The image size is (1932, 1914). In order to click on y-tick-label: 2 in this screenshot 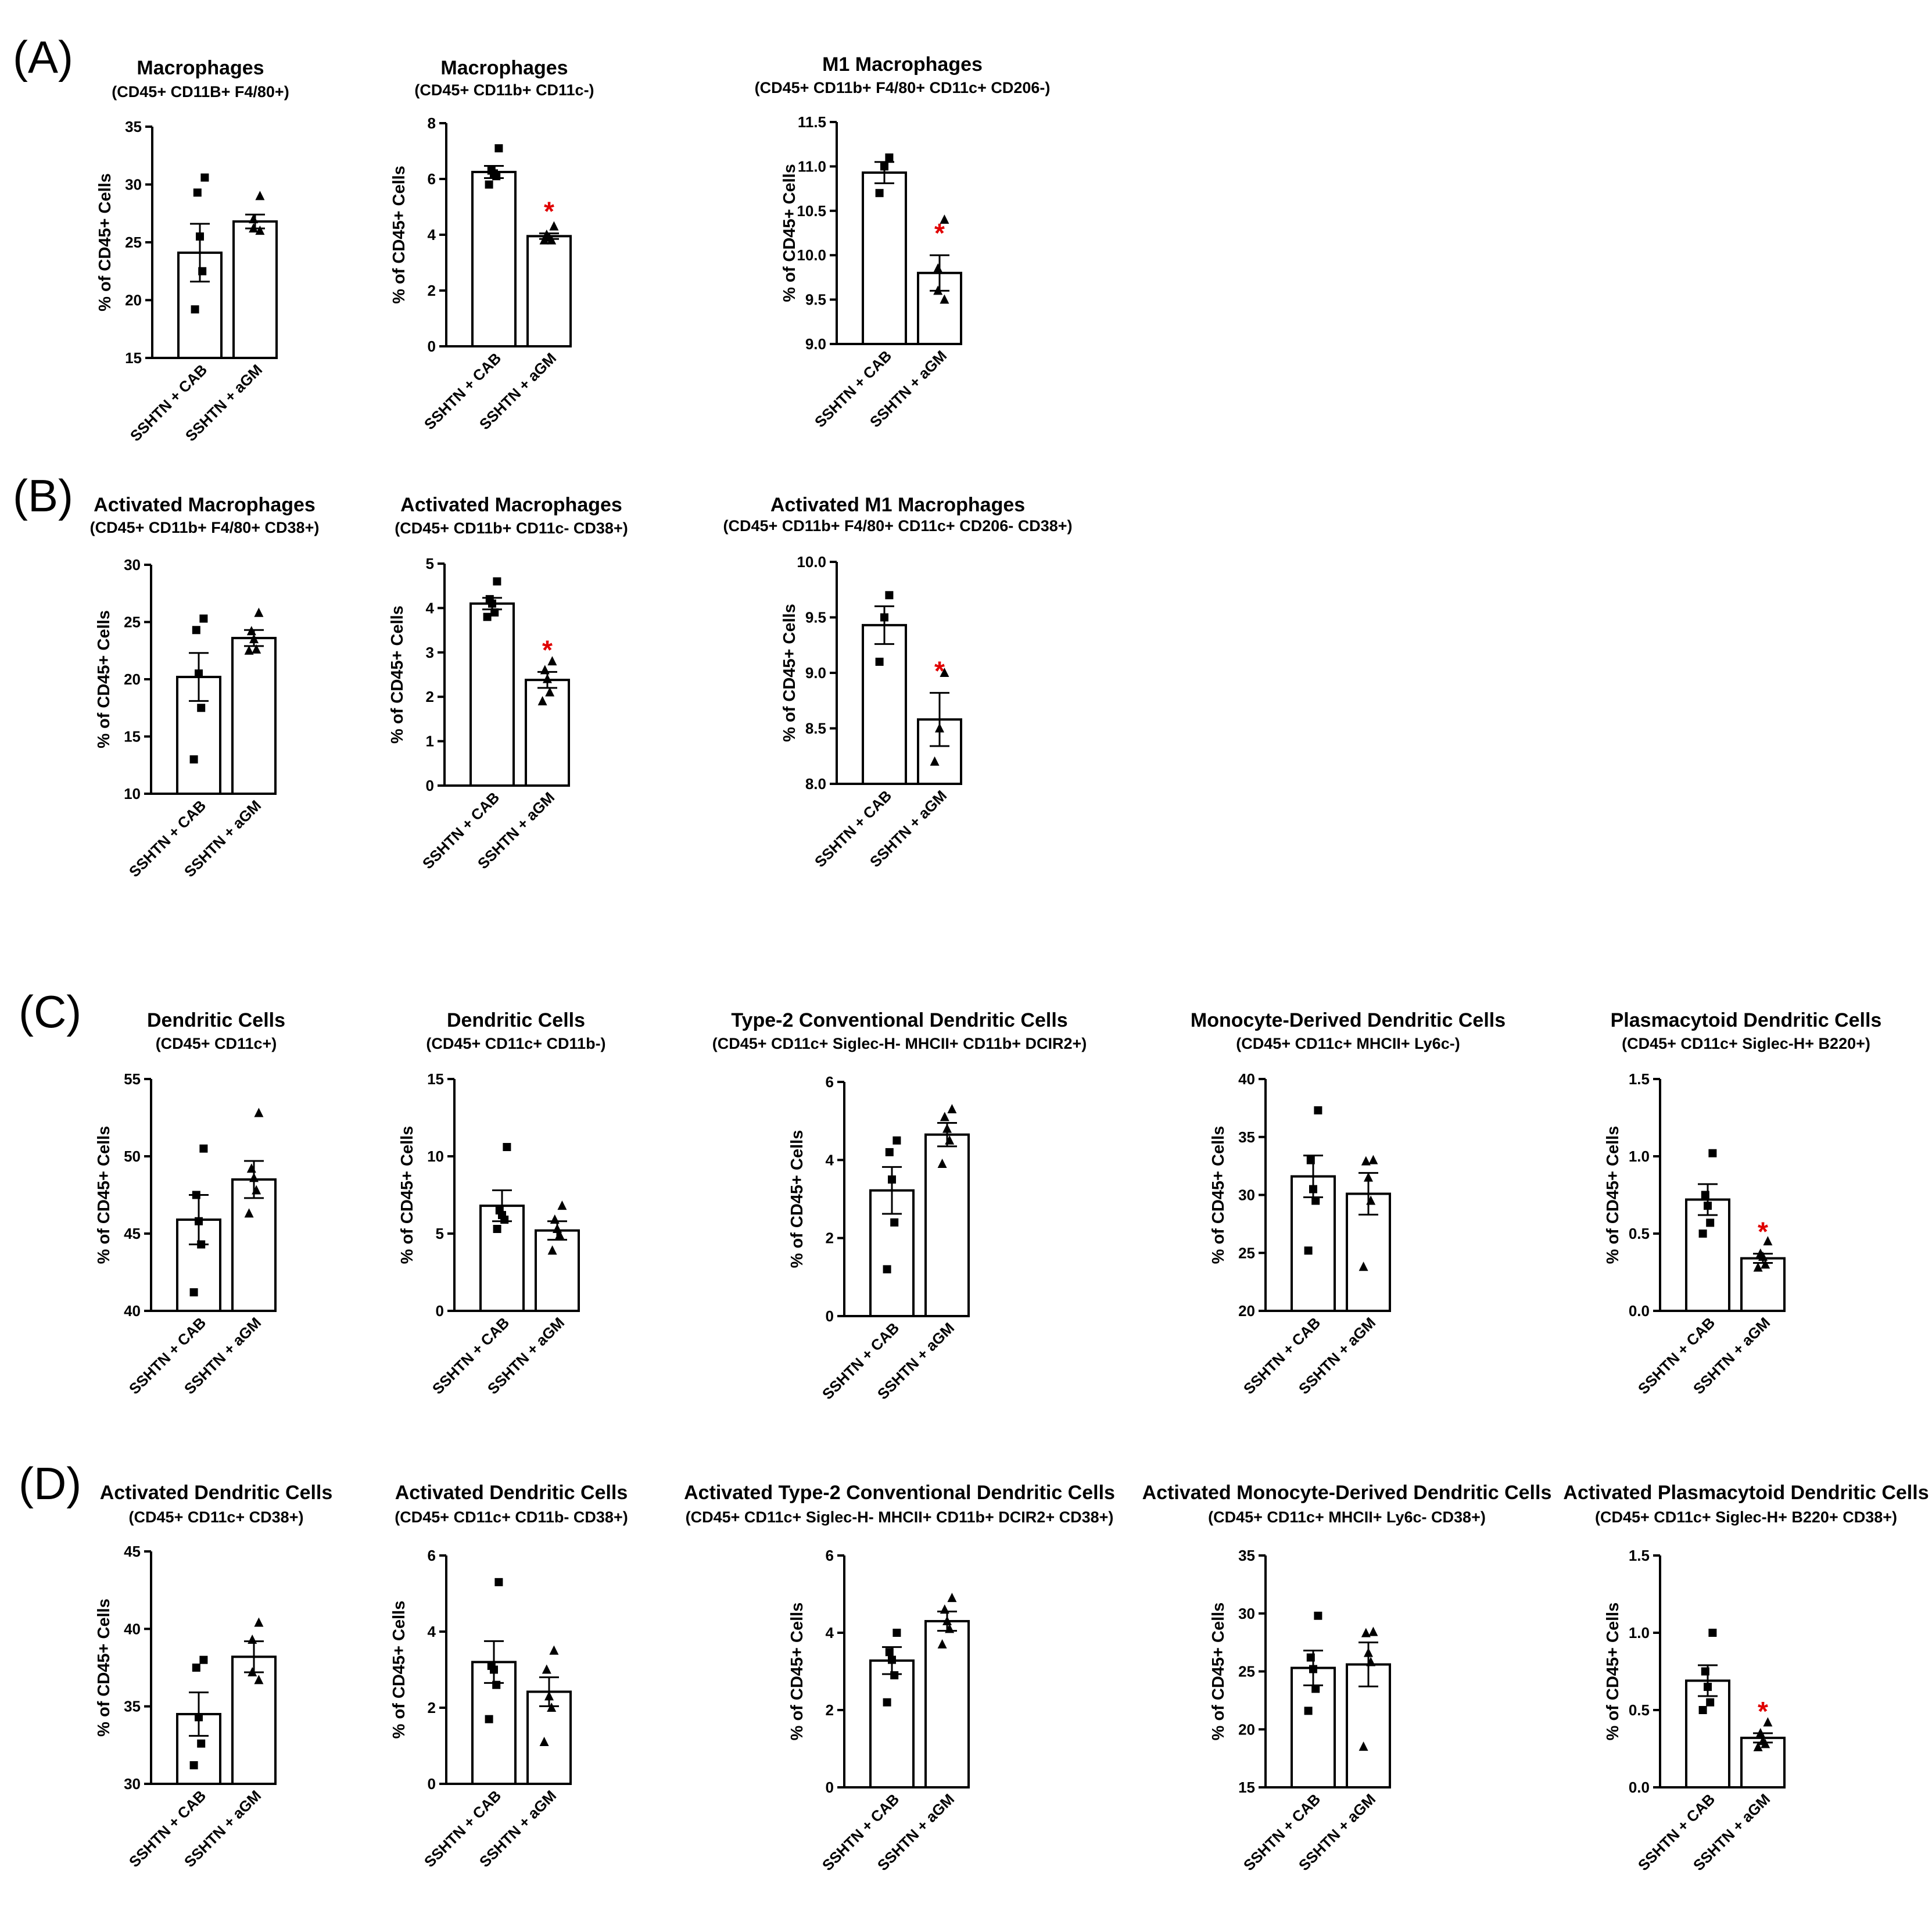, I will do `click(830, 1238)`.